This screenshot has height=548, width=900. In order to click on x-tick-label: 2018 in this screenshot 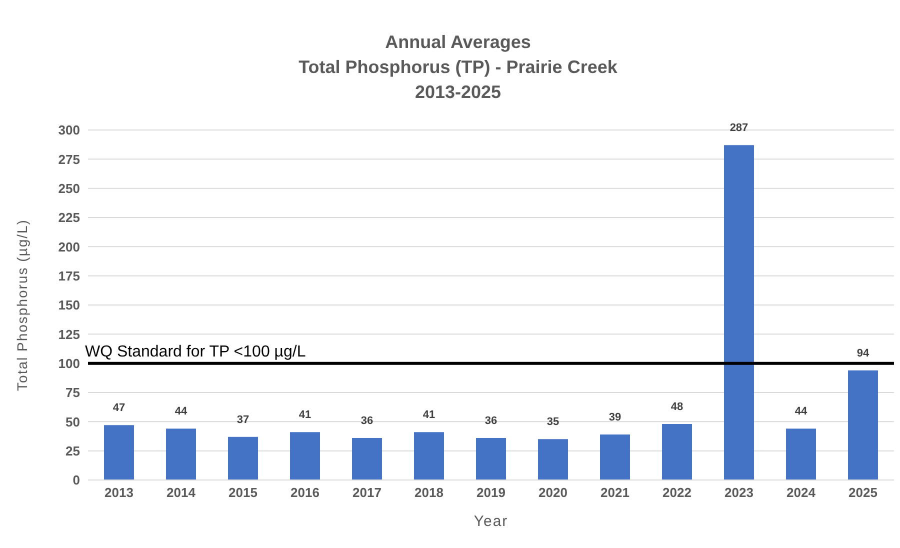, I will do `click(429, 492)`.